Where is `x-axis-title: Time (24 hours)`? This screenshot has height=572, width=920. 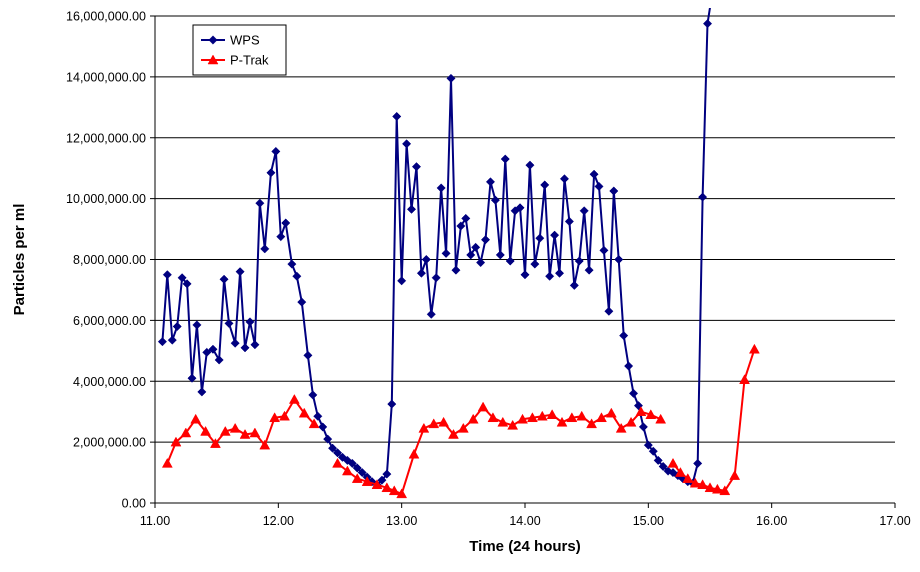 x-axis-title: Time (24 hours) is located at coordinates (524, 546).